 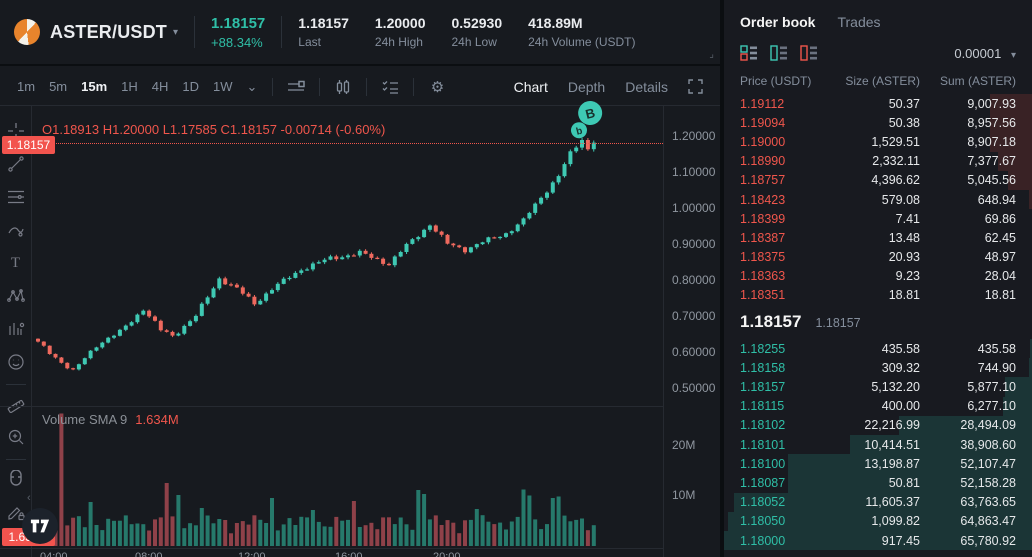 I want to click on order-price: 1.19112, so click(x=762, y=103).